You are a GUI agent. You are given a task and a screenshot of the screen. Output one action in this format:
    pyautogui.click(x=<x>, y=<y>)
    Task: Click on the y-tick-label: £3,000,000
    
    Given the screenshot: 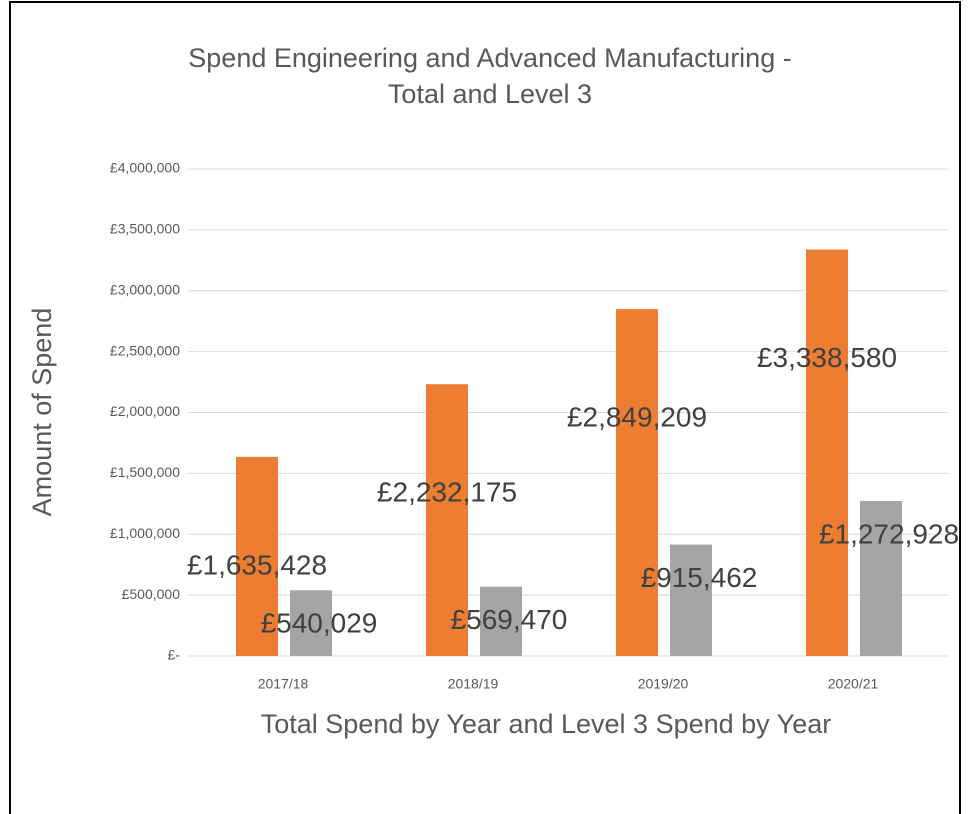 What is the action you would take?
    pyautogui.click(x=145, y=289)
    